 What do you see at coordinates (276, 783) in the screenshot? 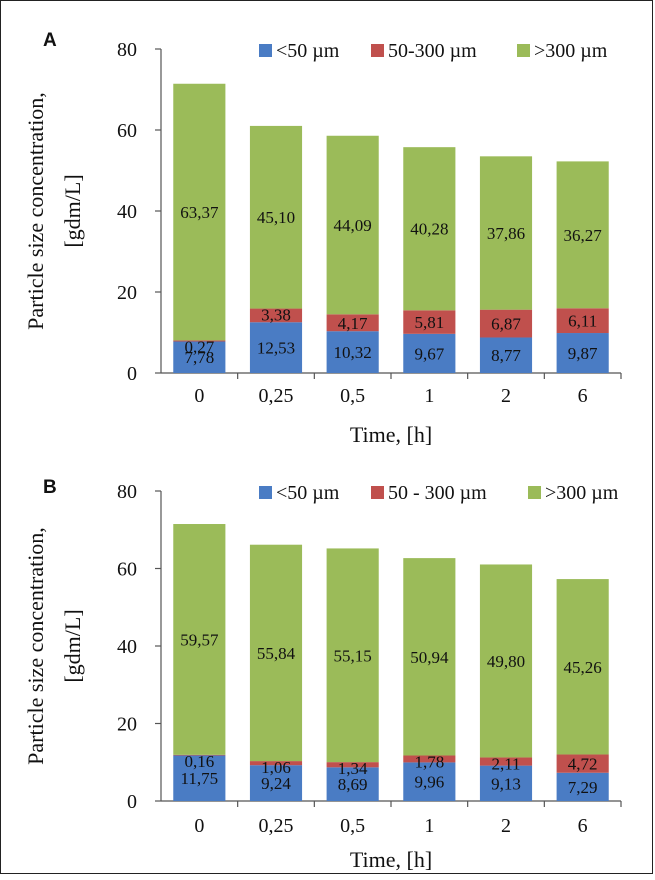
I see `panel-b-data-label-small: 9,24` at bounding box center [276, 783].